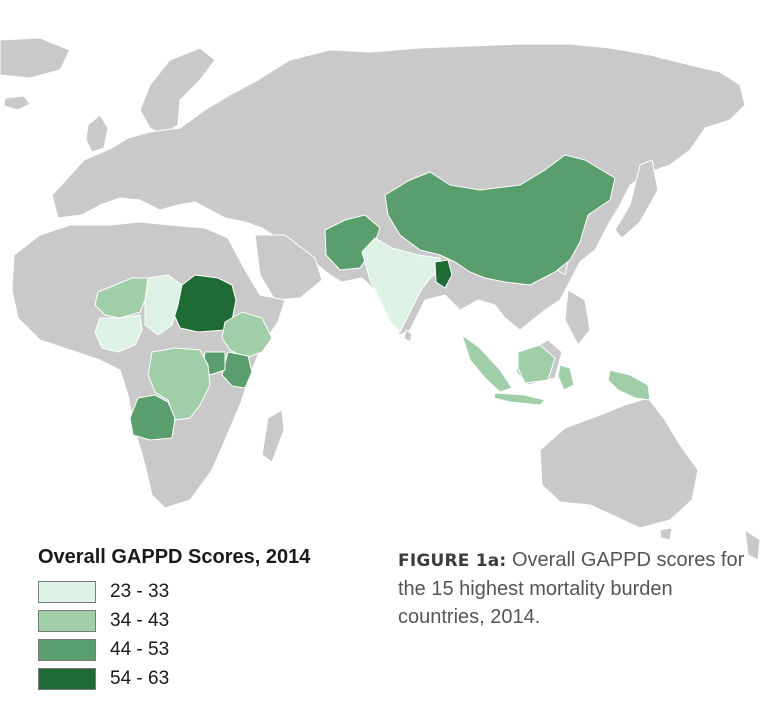 Image resolution: width=768 pixels, height=726 pixels. Describe the element at coordinates (140, 591) in the screenshot. I see `legend-label: 23 - 33` at that location.